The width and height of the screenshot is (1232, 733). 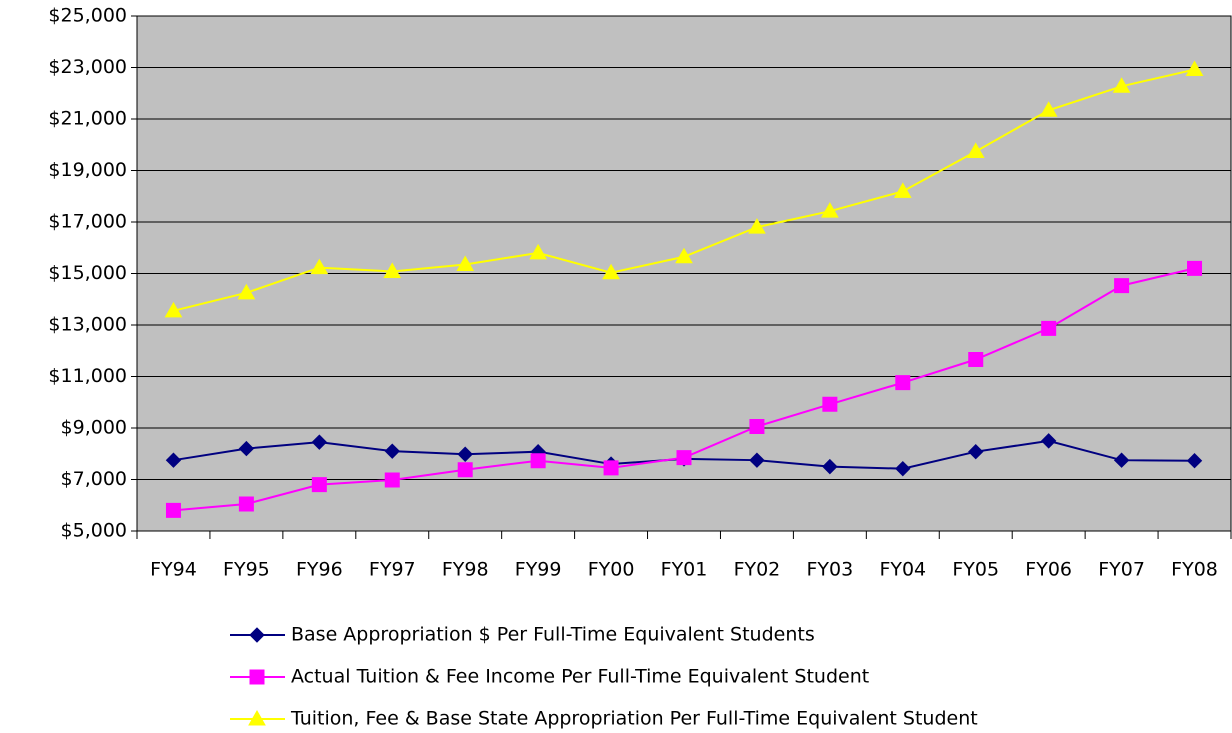 I want to click on y-tick-label: $25,000, so click(x=87, y=16).